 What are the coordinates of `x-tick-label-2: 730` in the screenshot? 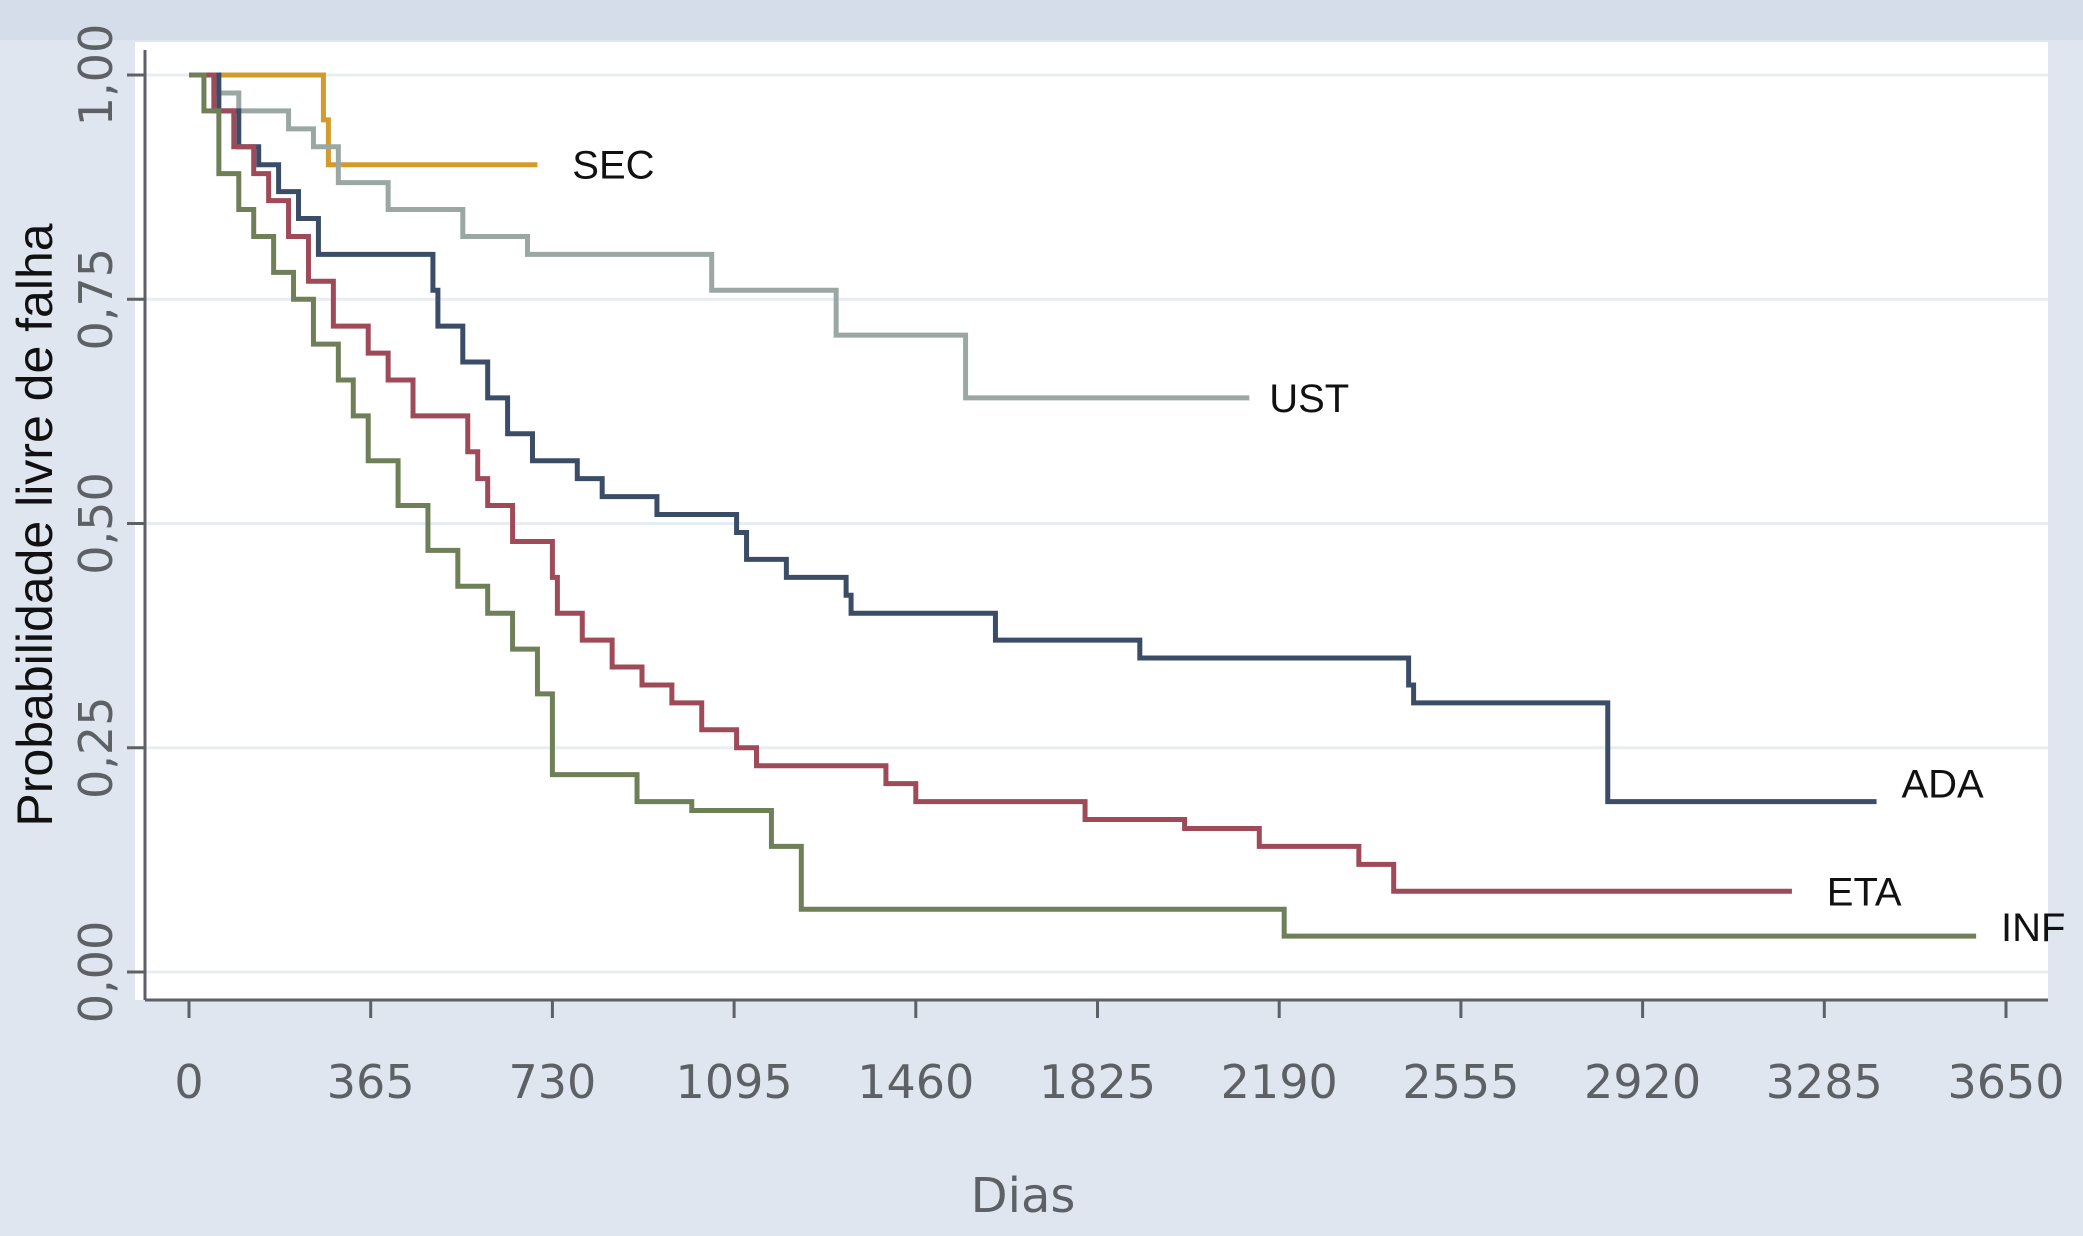 It's located at (552, 1082).